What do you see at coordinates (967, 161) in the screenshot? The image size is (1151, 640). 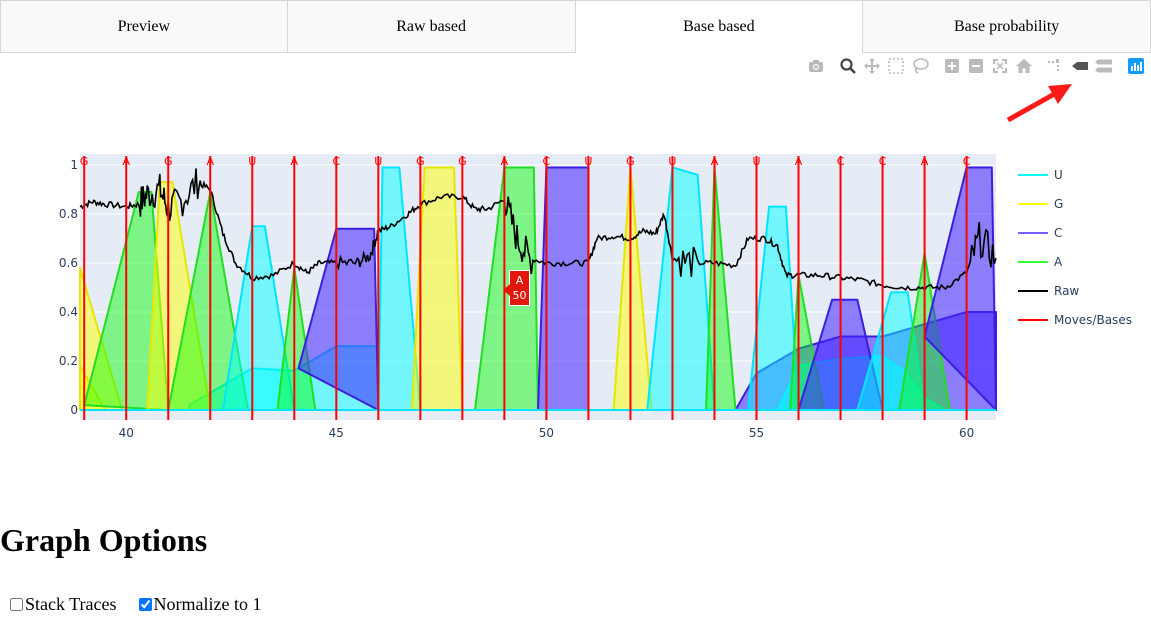 I see `base-label-60: C` at bounding box center [967, 161].